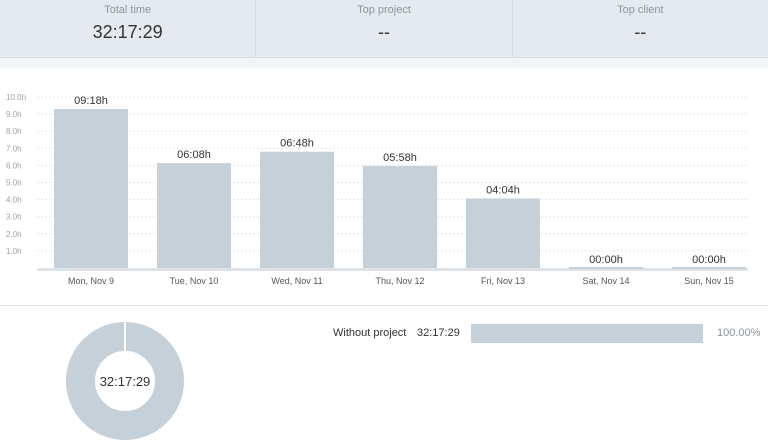 The height and width of the screenshot is (444, 768). I want to click on donut-center-label: 32:17:29, so click(125, 381).